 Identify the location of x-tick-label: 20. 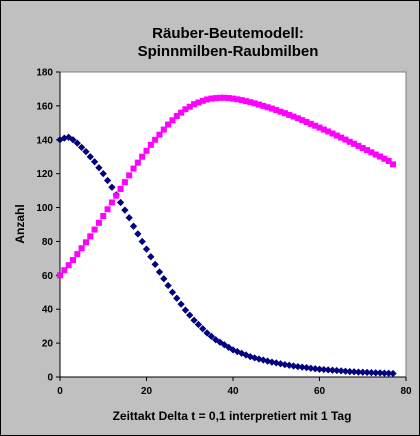
(147, 391).